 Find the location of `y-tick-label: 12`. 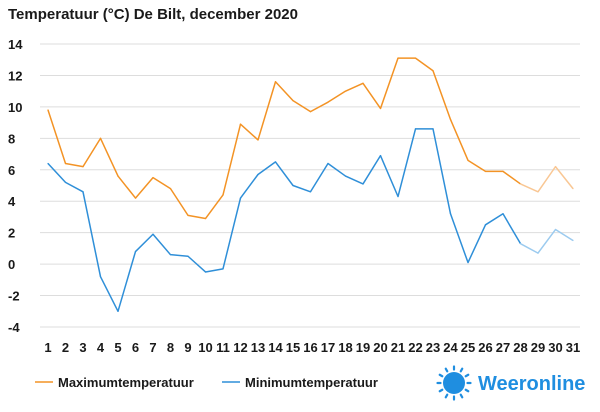

y-tick-label: 12 is located at coordinates (15, 75).